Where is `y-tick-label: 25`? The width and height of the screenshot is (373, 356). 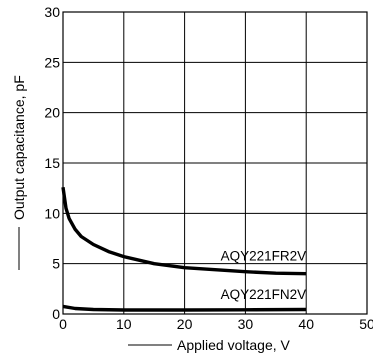
y-tick-label: 25 is located at coordinates (52, 62).